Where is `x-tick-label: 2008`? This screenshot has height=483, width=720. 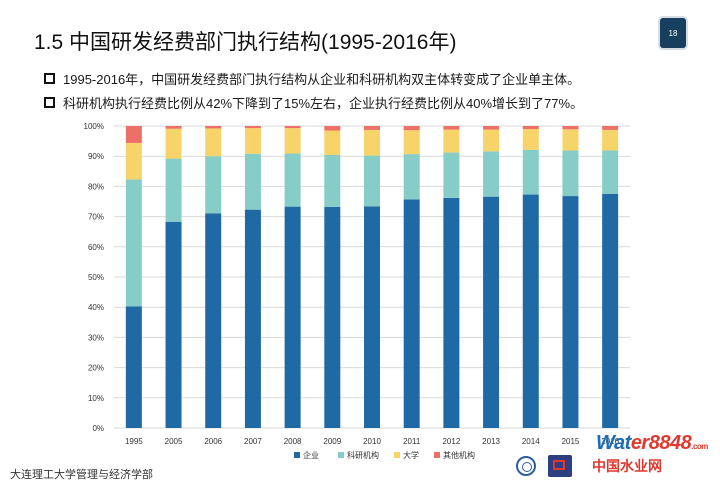
x-tick-label: 2008 is located at coordinates (293, 441).